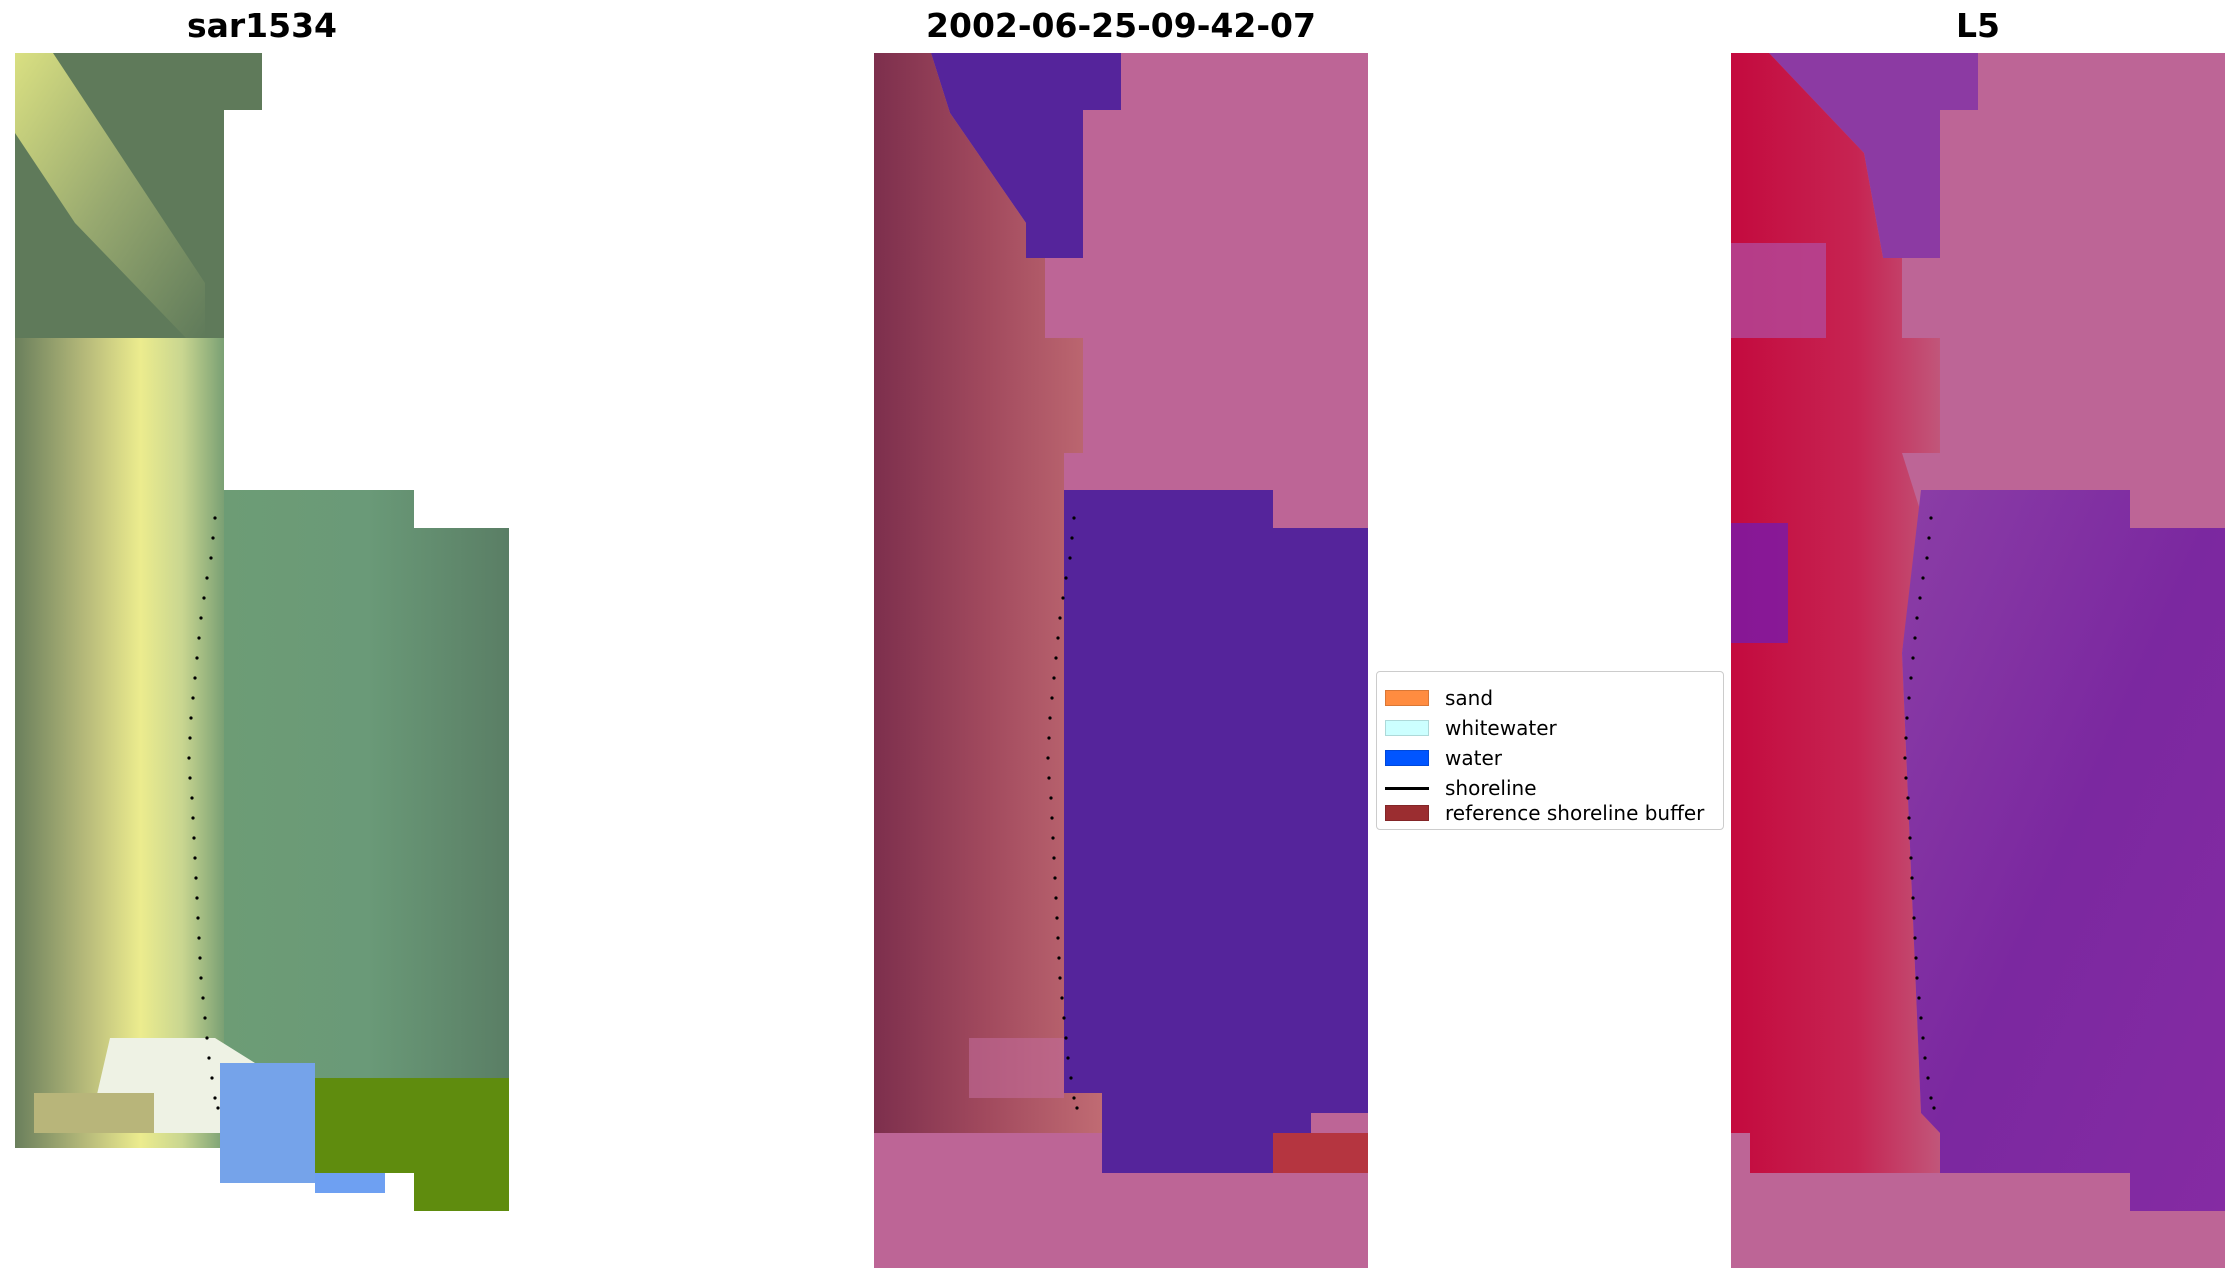 Image resolution: width=2238 pixels, height=1283 pixels. Describe the element at coordinates (2063, 850) in the screenshot. I see `l5-sea` at that location.